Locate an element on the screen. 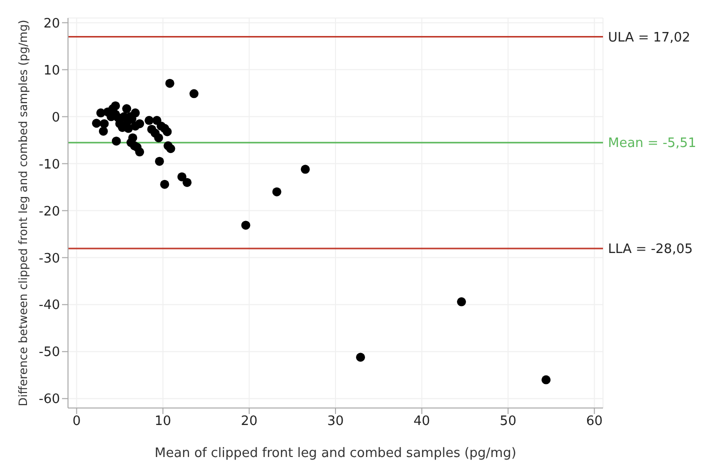  y-tick-label: -10 is located at coordinates (49, 164).